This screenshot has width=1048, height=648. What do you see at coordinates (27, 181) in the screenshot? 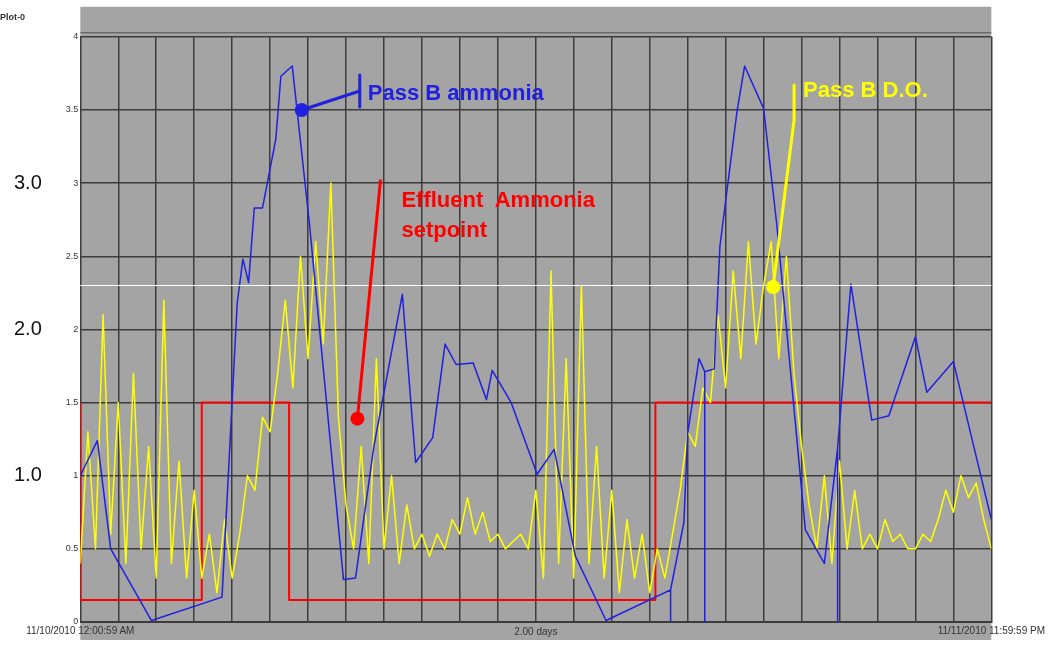
I see `y2-tick-label: 3.0` at bounding box center [27, 181].